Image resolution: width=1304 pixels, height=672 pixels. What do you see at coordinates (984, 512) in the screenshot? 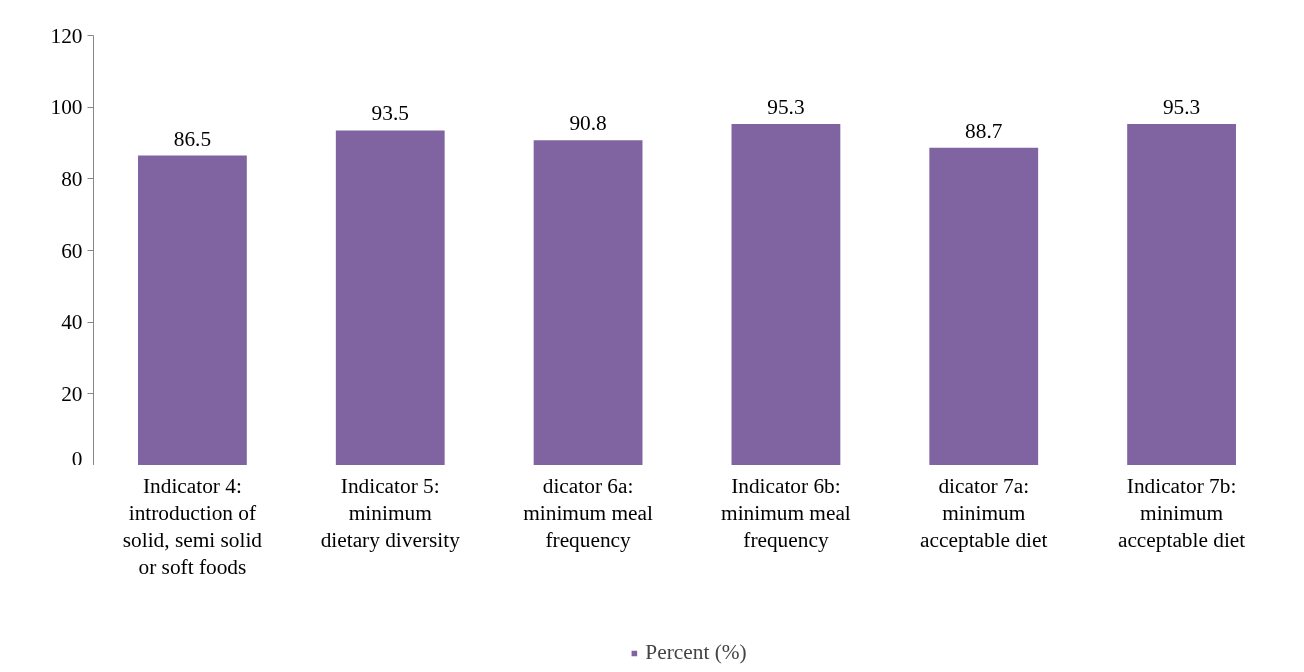
I see `x-tick-label: dicator 7a: minimum acceptable diet` at bounding box center [984, 512].